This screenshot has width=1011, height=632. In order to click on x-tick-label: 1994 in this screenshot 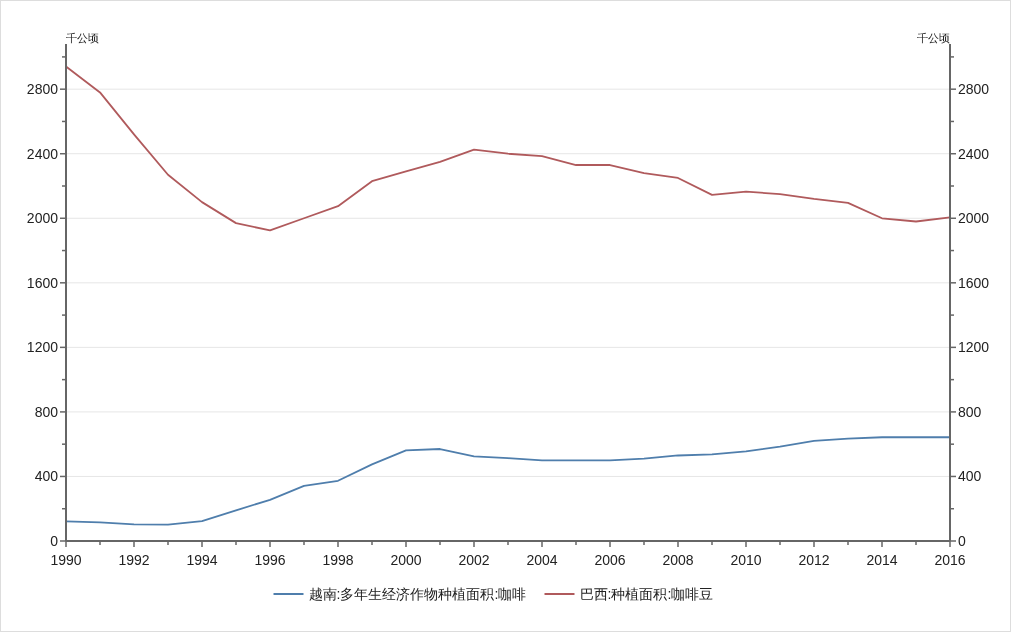, I will do `click(202, 560)`.